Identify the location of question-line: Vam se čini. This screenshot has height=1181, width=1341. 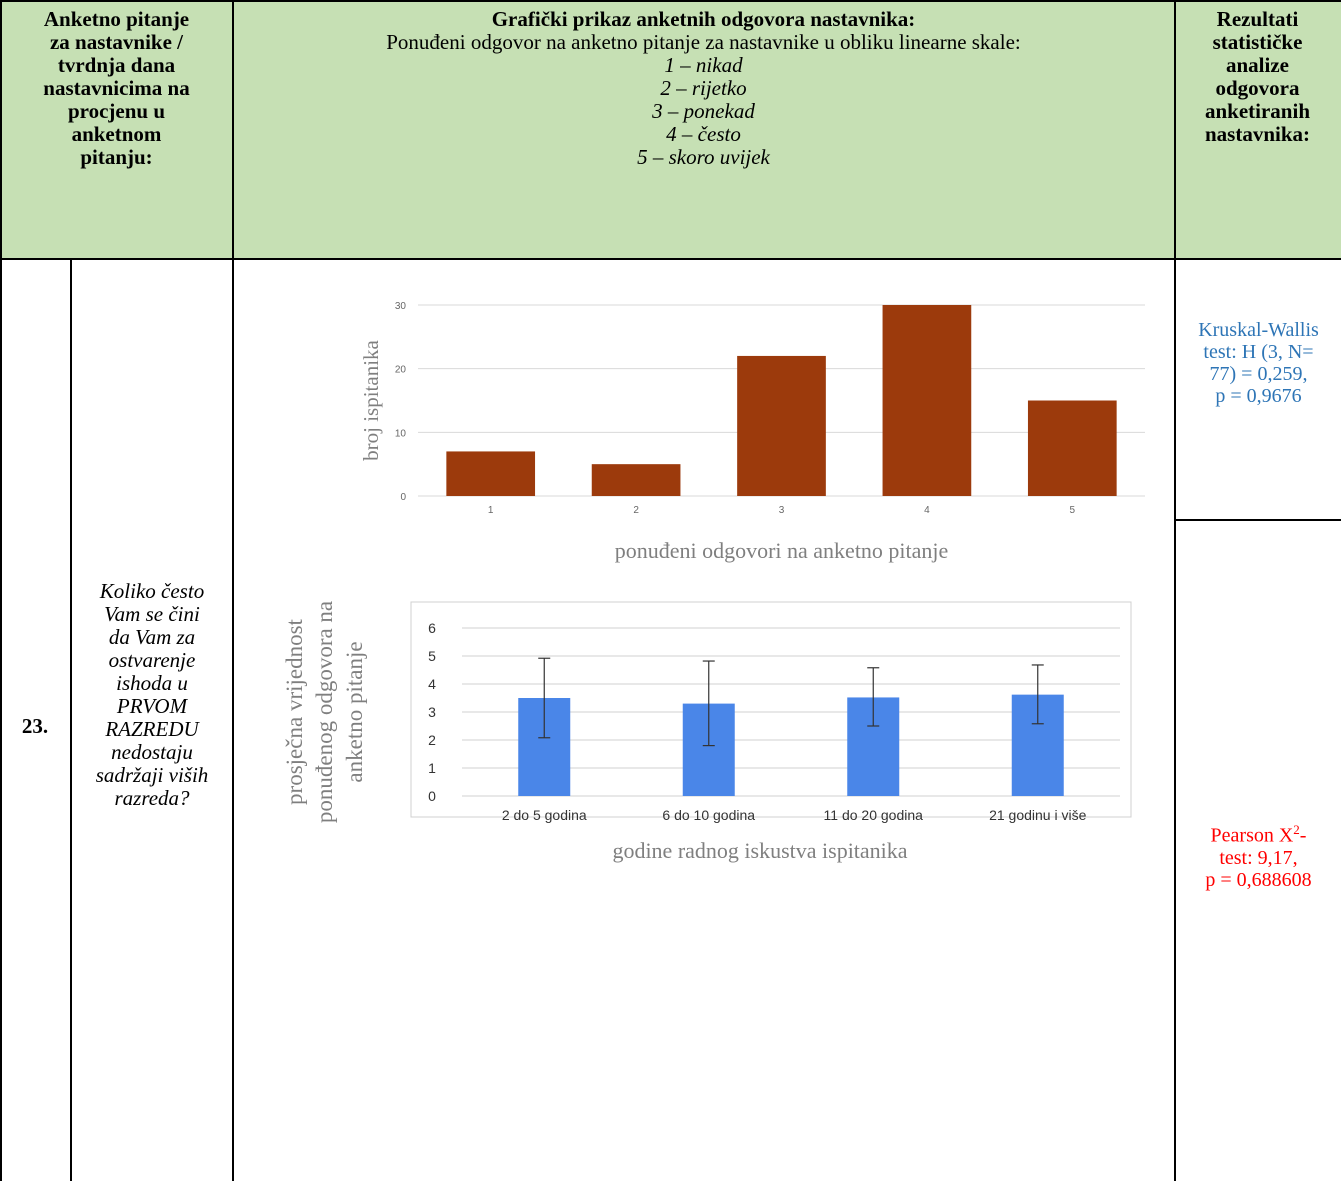
(152, 614).